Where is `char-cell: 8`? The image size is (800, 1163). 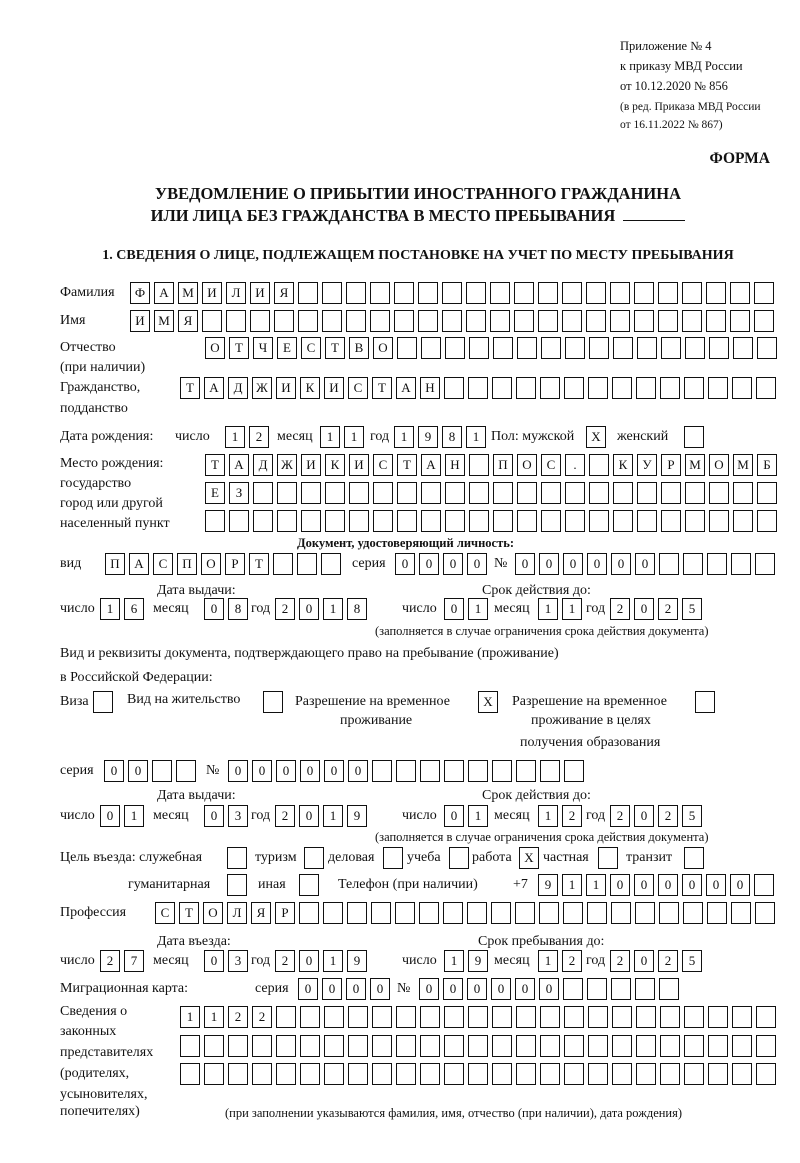
char-cell: 8 is located at coordinates (357, 609).